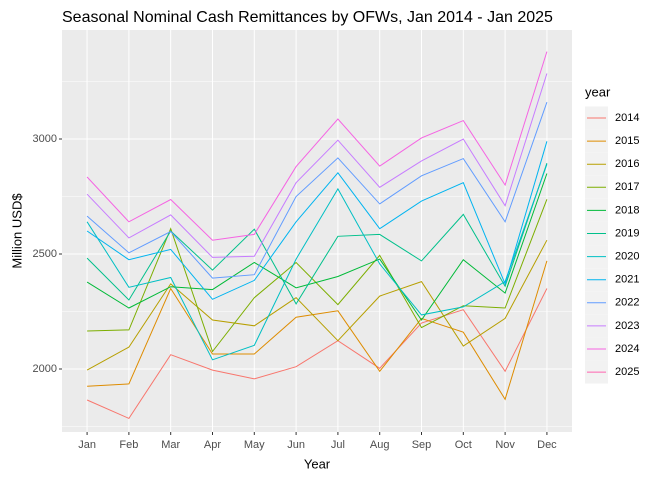 The width and height of the screenshot is (672, 480). I want to click on legend-label: 2024, so click(627, 349).